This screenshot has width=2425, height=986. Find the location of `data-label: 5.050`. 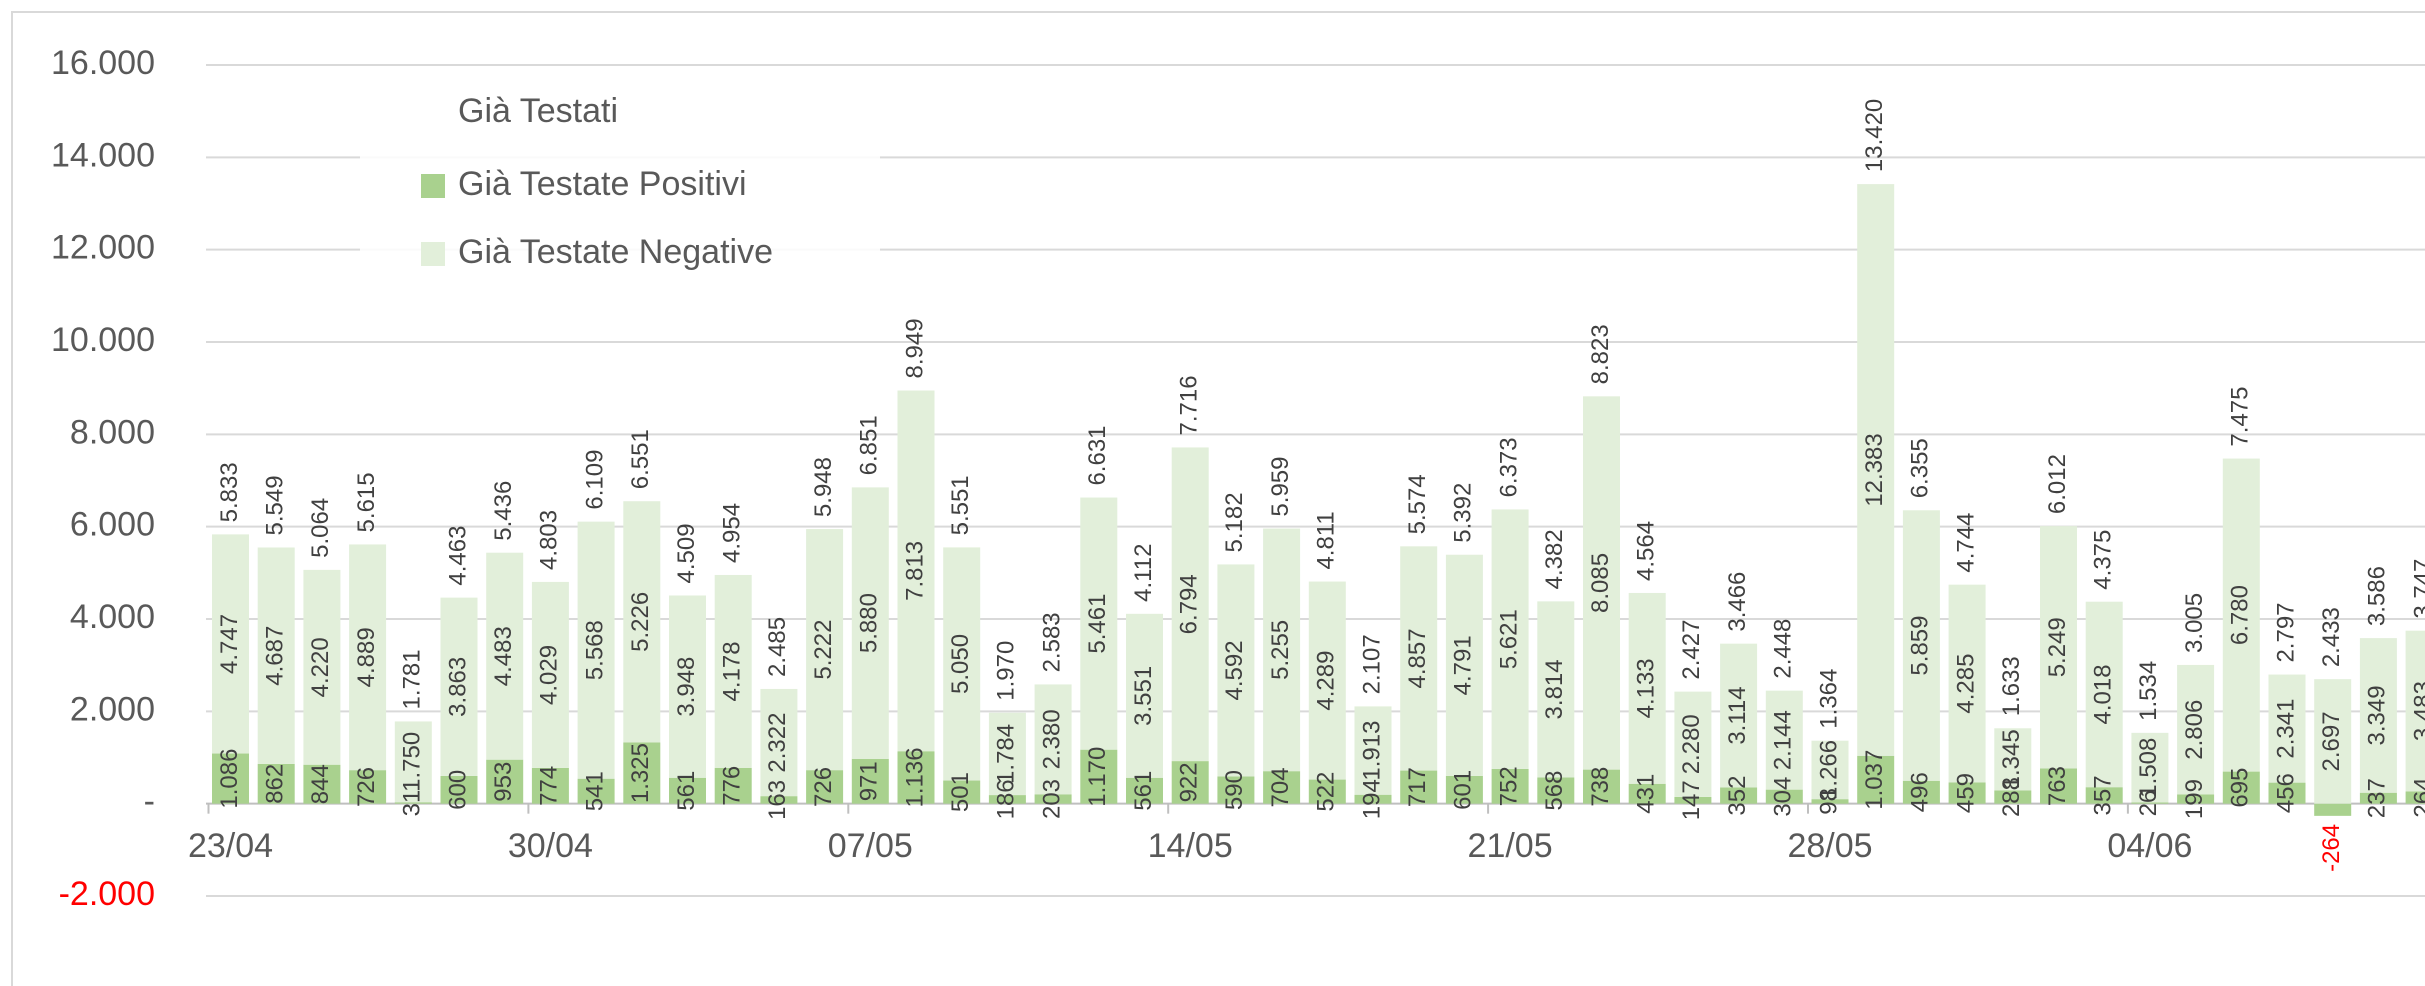

data-label: 5.050 is located at coordinates (960, 664).